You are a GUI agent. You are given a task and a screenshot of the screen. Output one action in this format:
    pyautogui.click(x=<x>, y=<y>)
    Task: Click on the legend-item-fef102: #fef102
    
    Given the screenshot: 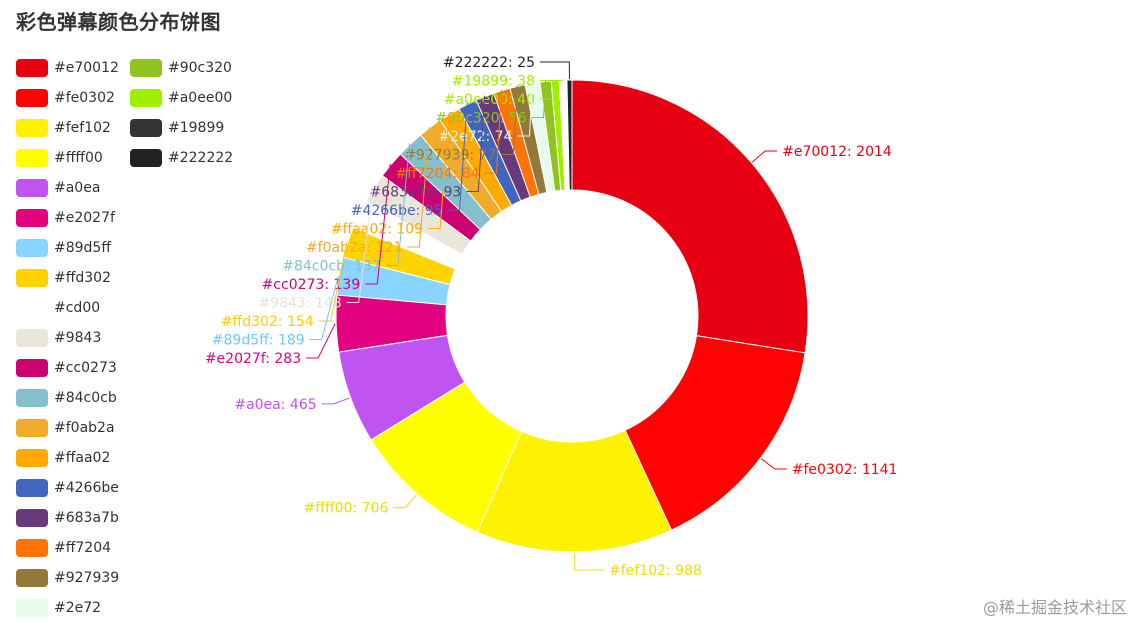 What is the action you would take?
    pyautogui.click(x=63, y=128)
    